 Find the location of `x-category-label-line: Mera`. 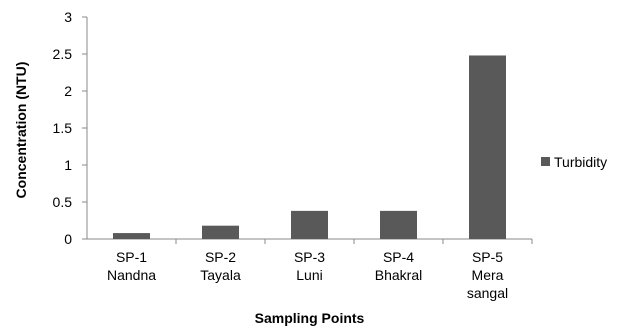

x-category-label-line: Mera is located at coordinates (488, 275).